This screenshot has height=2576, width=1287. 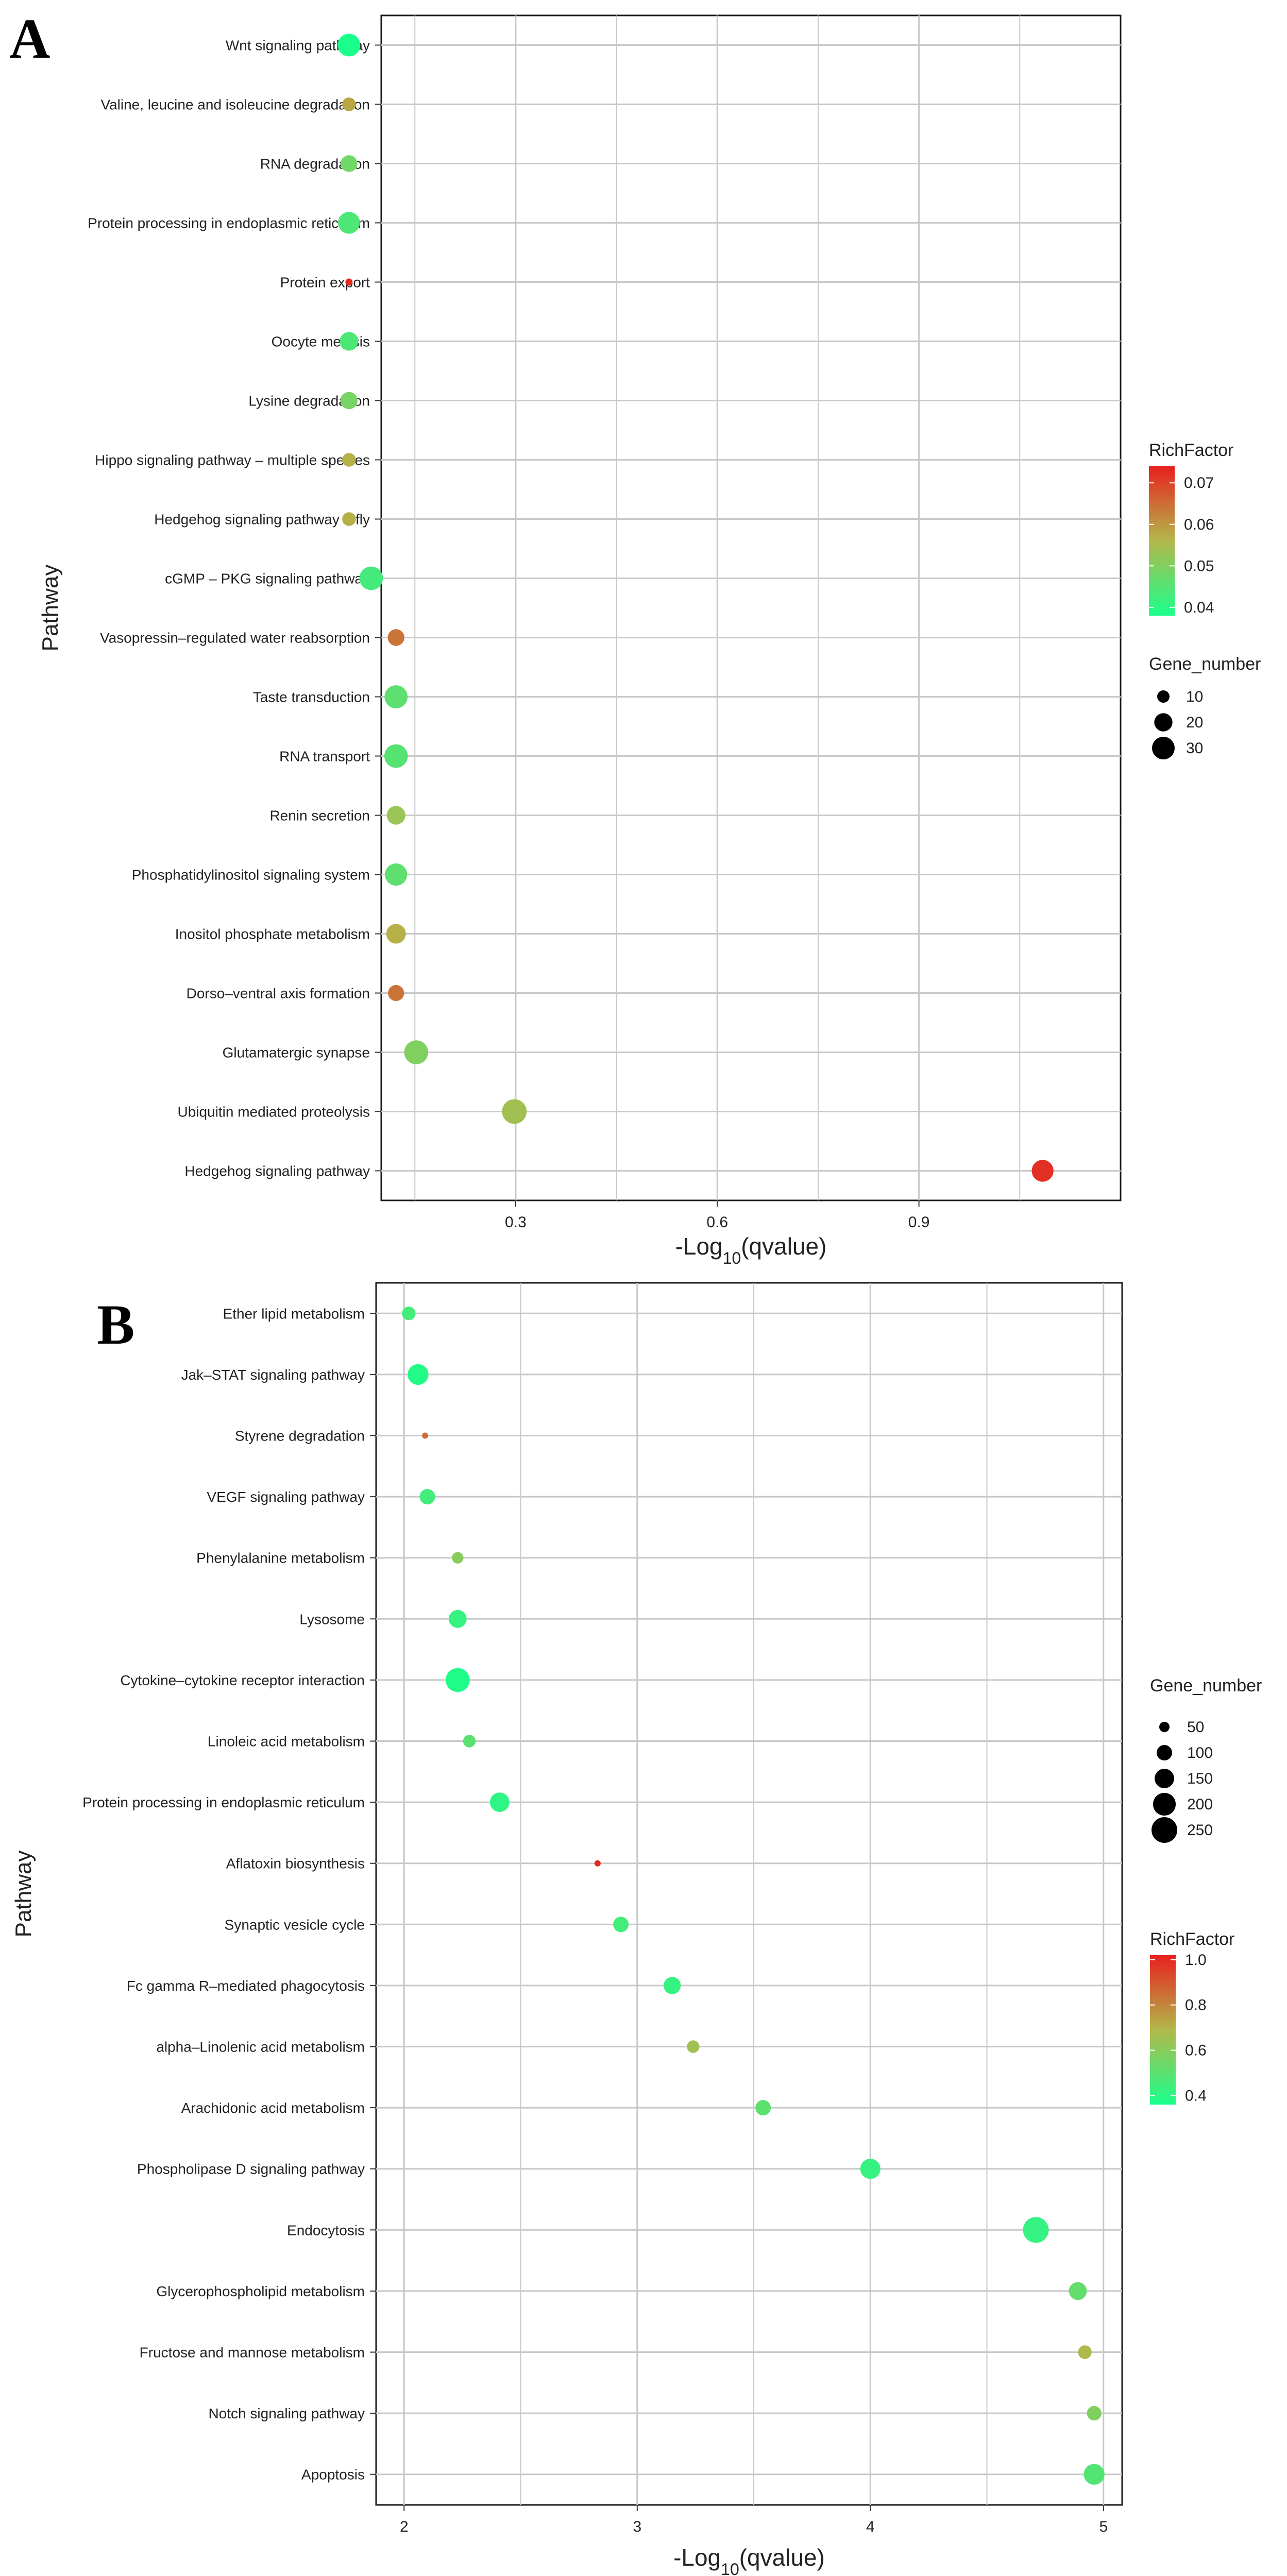 What do you see at coordinates (1195, 1727) in the screenshot?
I see `size-legend-label: 50` at bounding box center [1195, 1727].